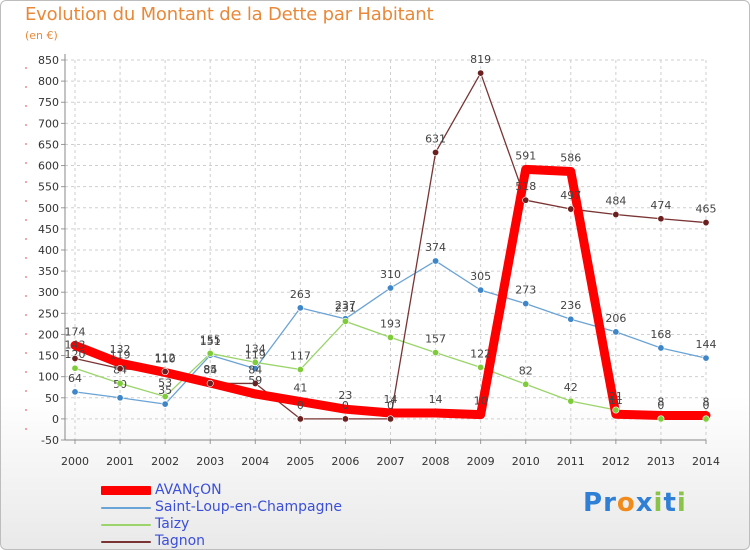  What do you see at coordinates (48, 356) in the screenshot?
I see `y-tick-label: 150` at bounding box center [48, 356].